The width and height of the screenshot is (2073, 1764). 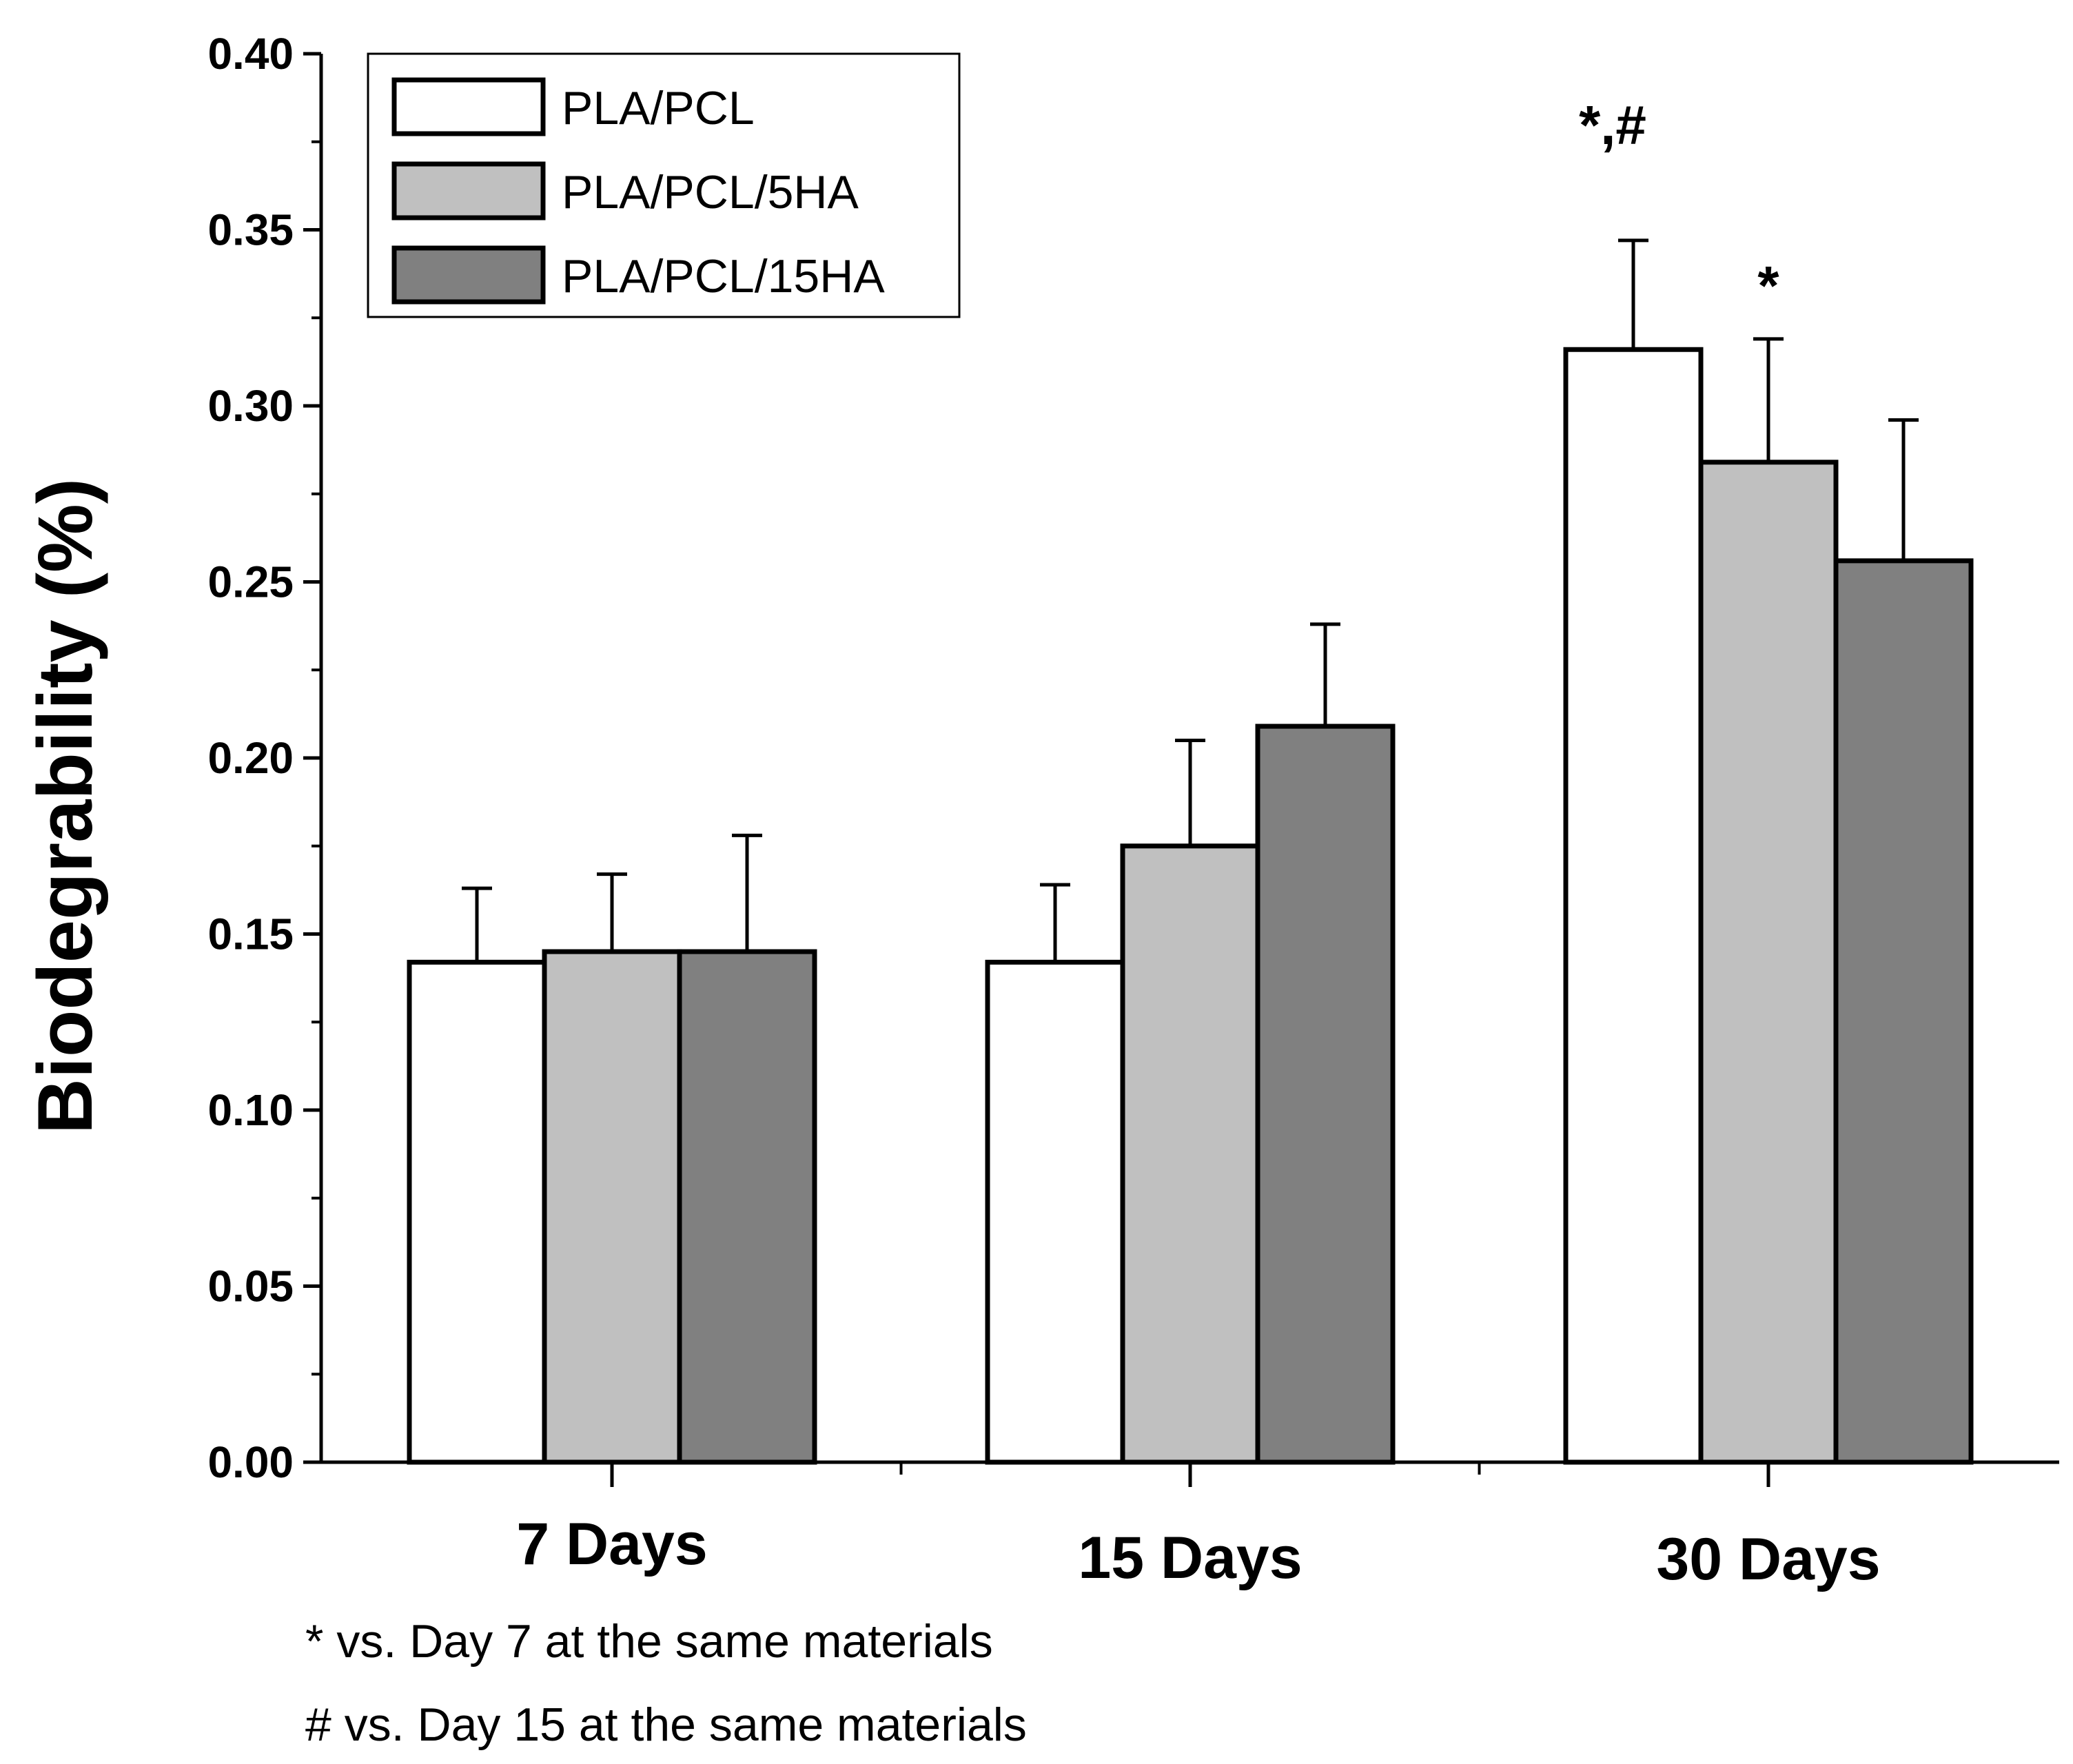 What do you see at coordinates (250, 1286) in the screenshot?
I see `y-tick-label: 0.05` at bounding box center [250, 1286].